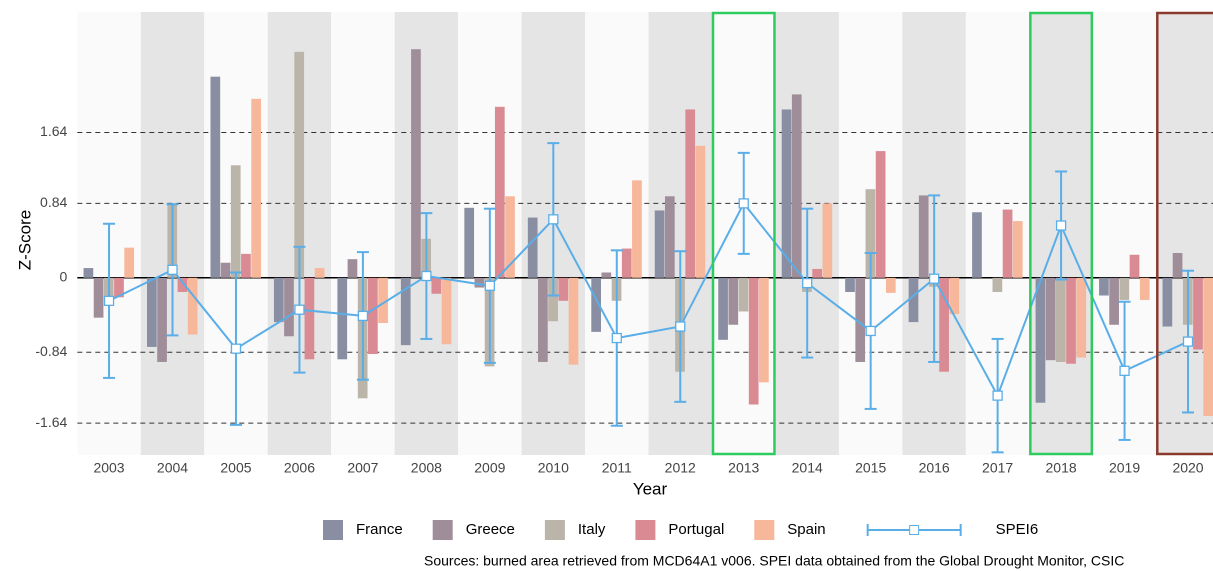 The width and height of the screenshot is (1213, 571). What do you see at coordinates (934, 468) in the screenshot?
I see `x-tick-label: 2016` at bounding box center [934, 468].